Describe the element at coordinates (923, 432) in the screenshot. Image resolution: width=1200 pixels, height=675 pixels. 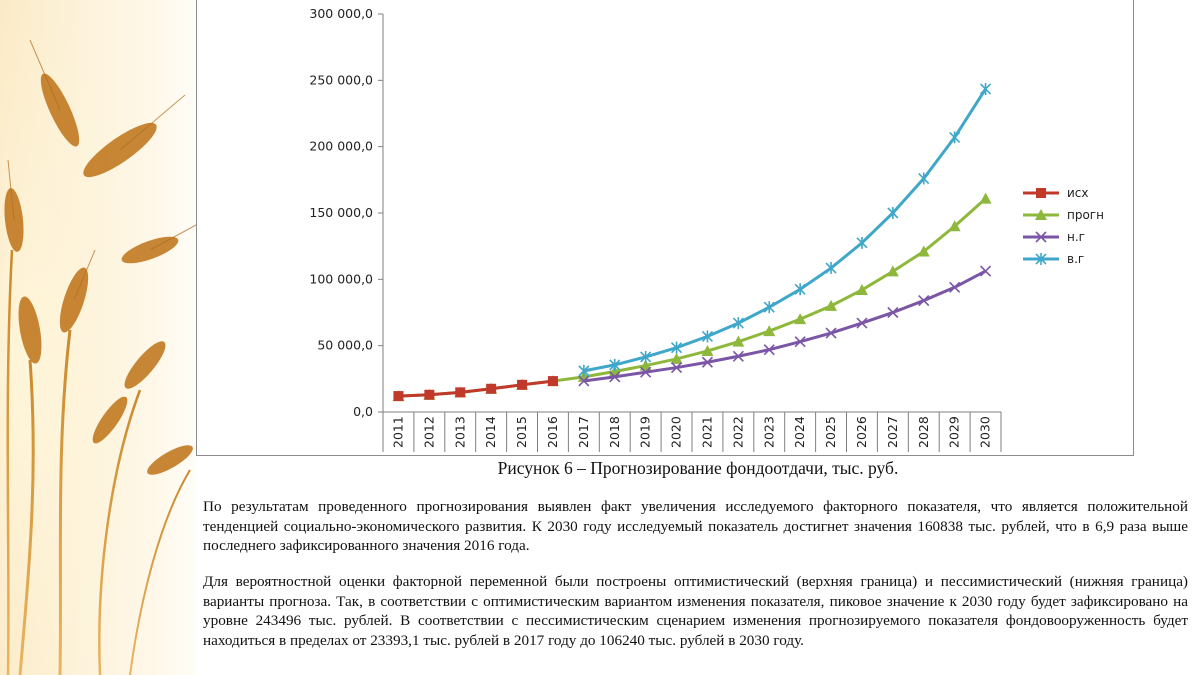
I see `x-tick-label: 2028` at that location.